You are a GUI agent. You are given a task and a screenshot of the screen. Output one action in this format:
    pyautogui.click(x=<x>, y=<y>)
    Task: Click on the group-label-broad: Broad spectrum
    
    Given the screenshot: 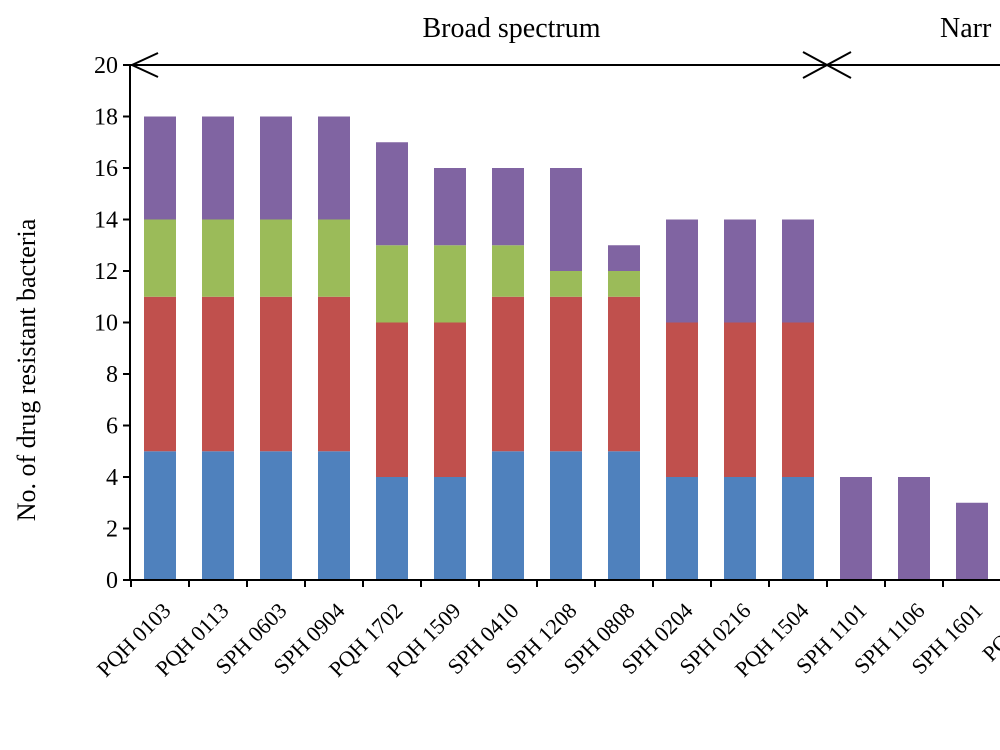 What is the action you would take?
    pyautogui.click(x=511, y=28)
    